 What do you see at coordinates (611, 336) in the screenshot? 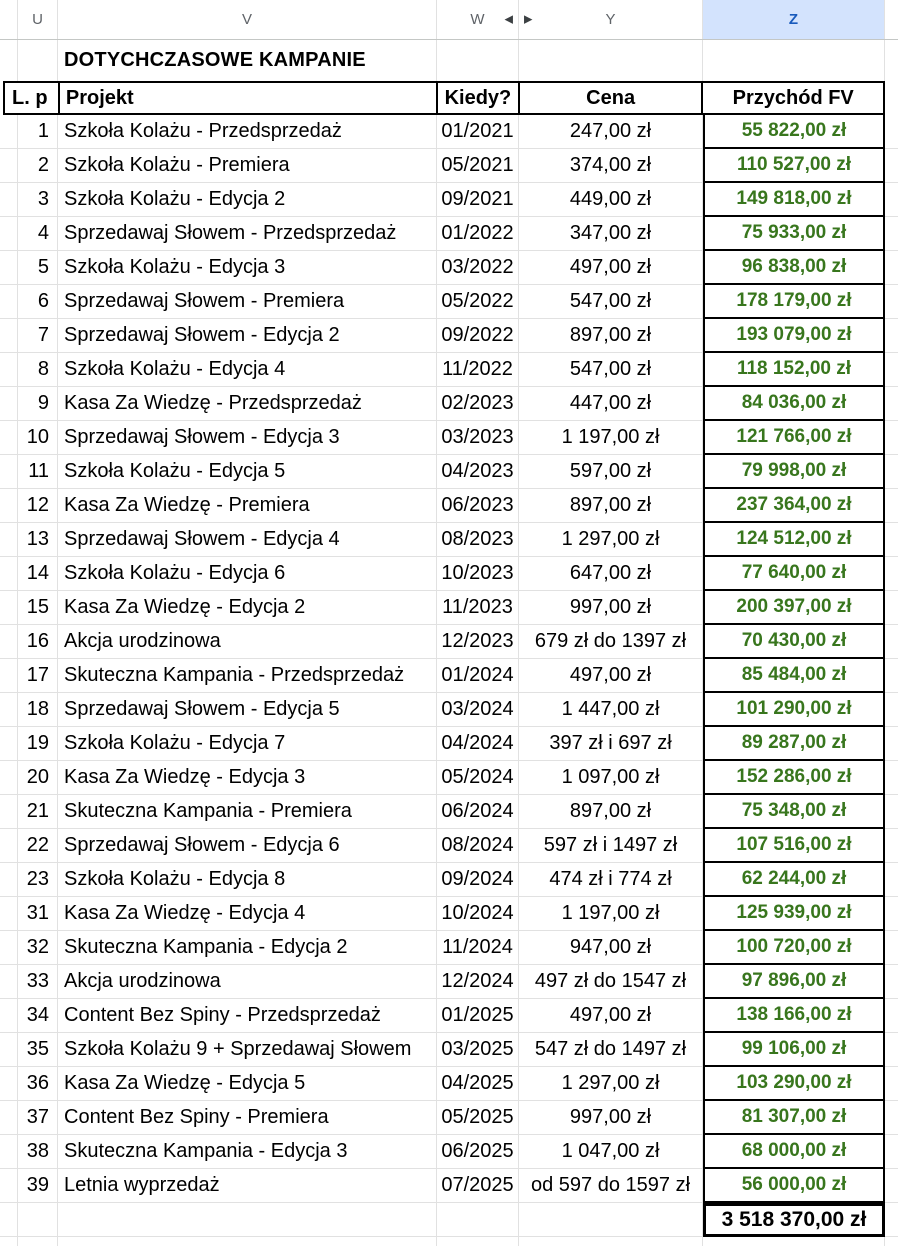
I see `cell-cena: 897,00 zł` at bounding box center [611, 336].